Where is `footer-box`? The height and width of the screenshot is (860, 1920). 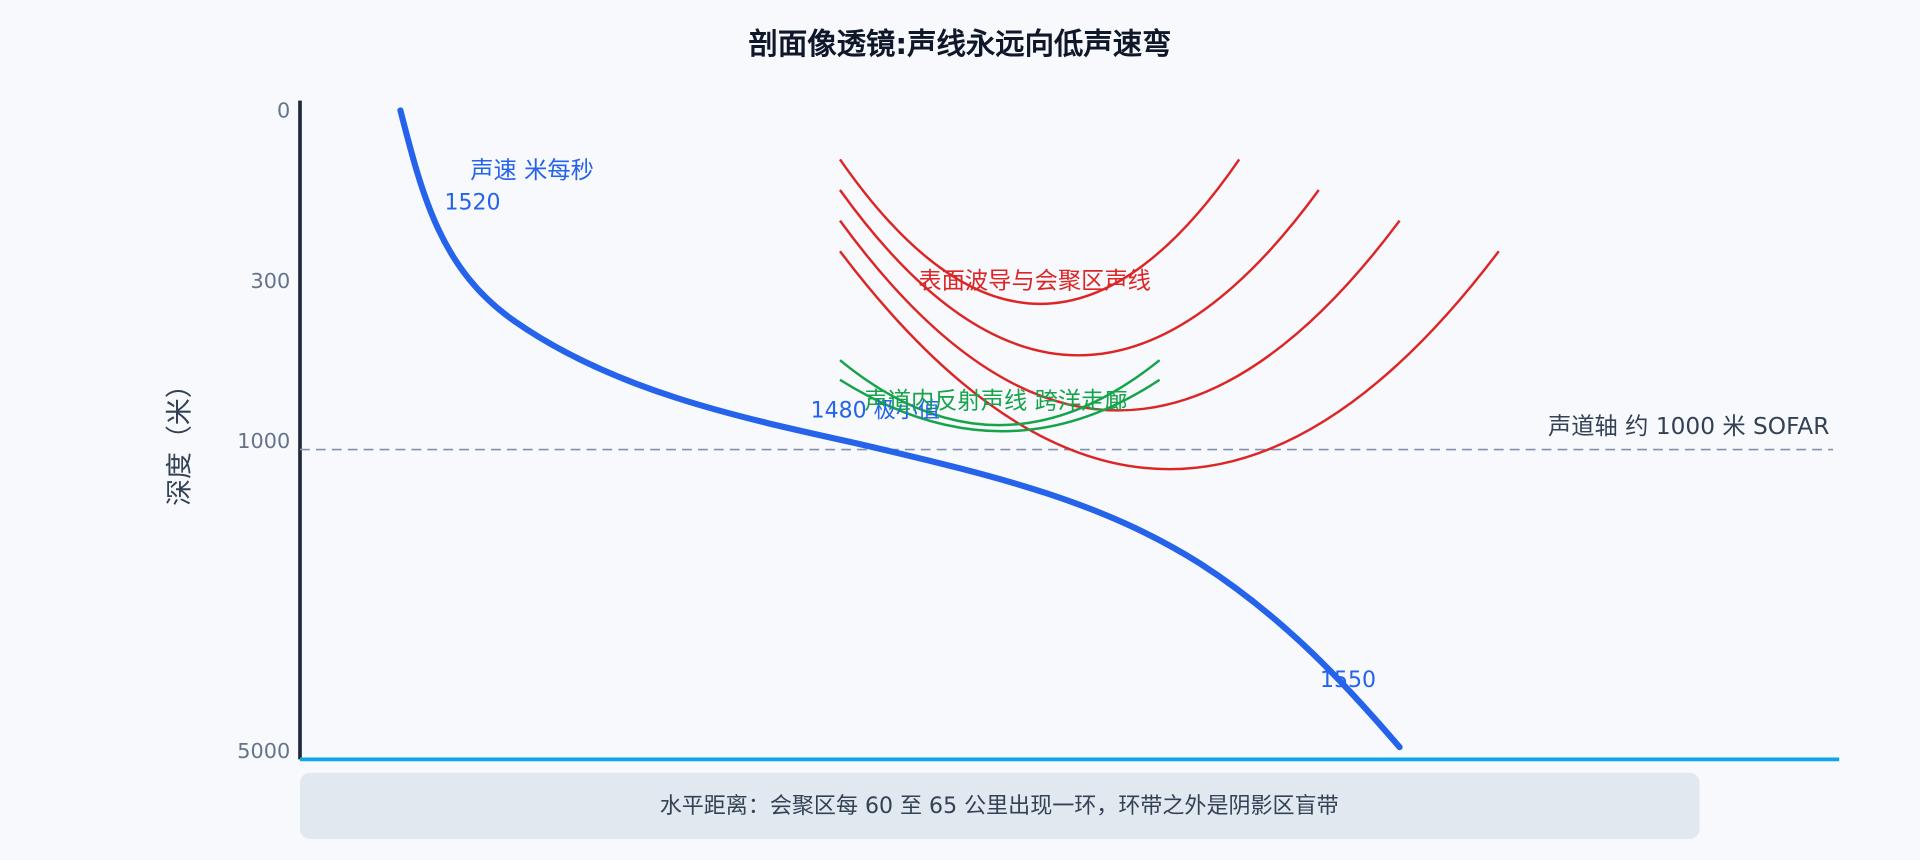
footer-box is located at coordinates (1000, 805).